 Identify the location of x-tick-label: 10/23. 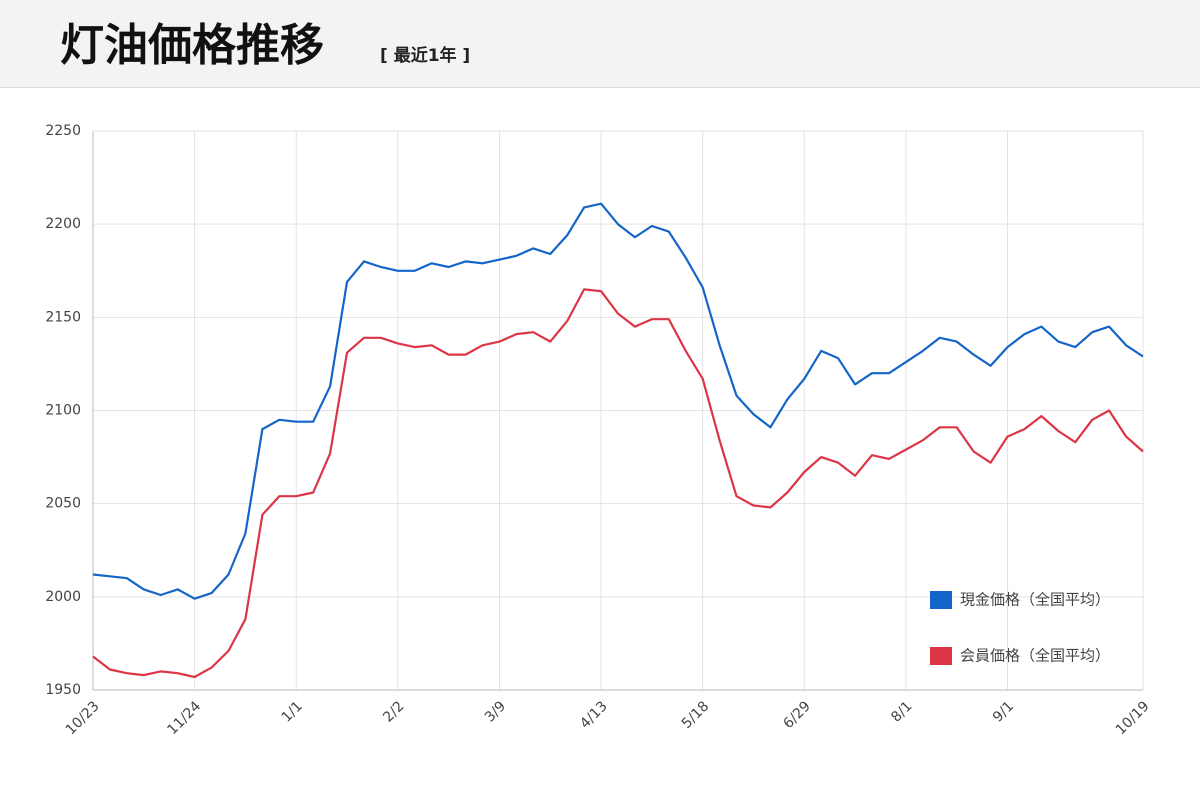
(83, 718).